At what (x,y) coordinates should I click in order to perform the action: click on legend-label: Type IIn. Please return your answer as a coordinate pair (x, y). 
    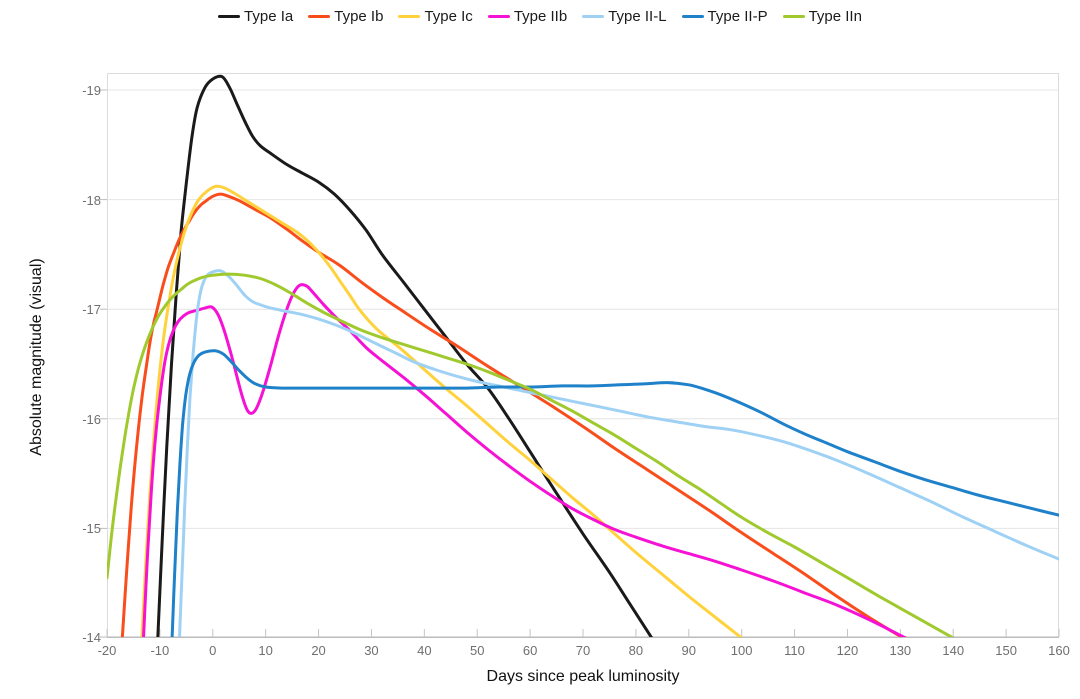
    Looking at the image, I should click on (835, 16).